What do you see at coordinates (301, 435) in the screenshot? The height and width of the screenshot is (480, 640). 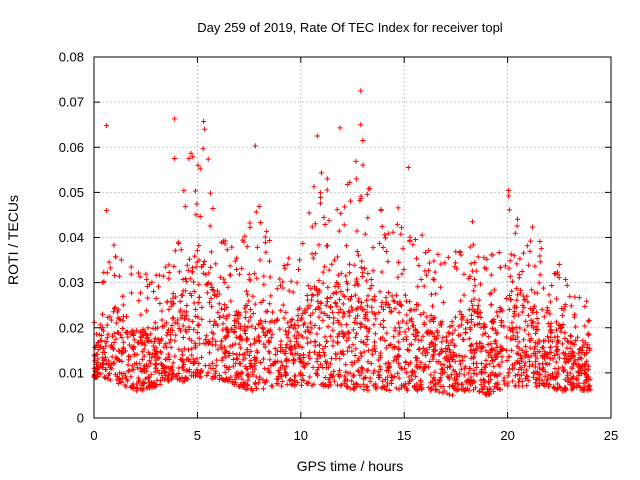 I see `x-tick-label: 10` at bounding box center [301, 435].